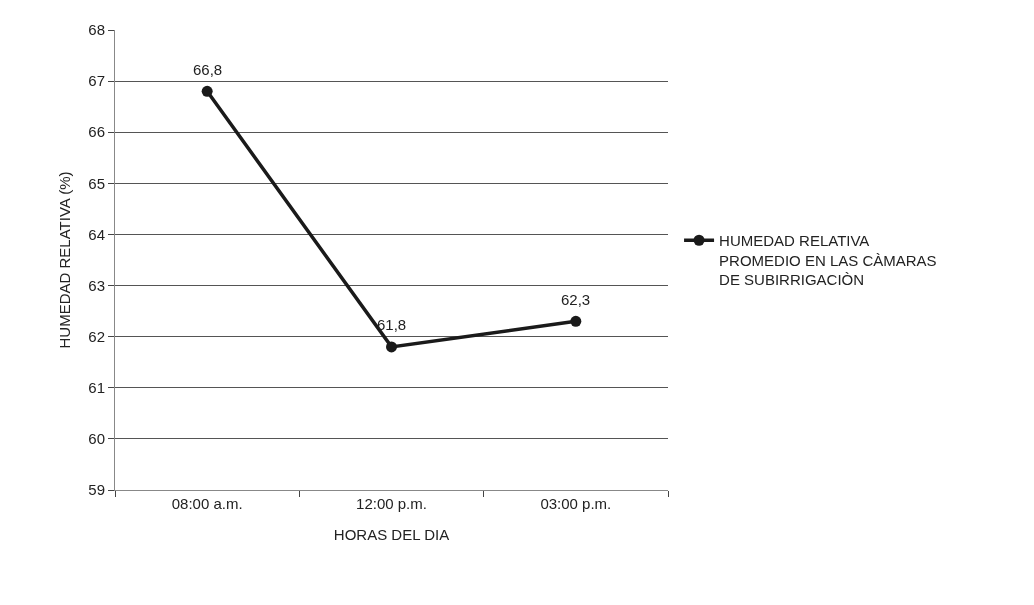 Image resolution: width=1034 pixels, height=605 pixels. What do you see at coordinates (391, 534) in the screenshot?
I see `x-axis-title: HORAS DEL DIA` at bounding box center [391, 534].